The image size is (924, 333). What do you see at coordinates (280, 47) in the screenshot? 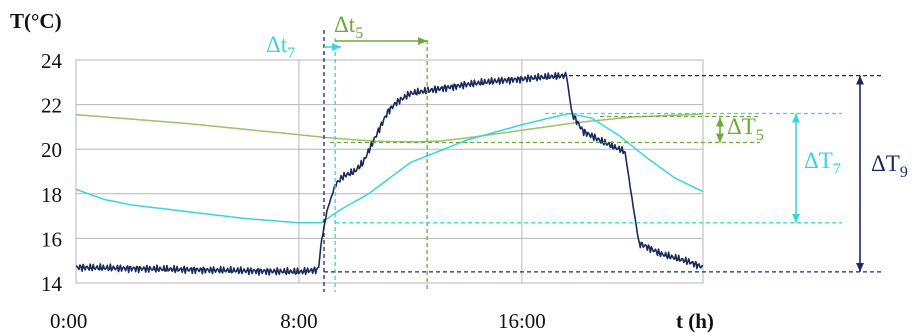
I see `dt7-label: Δt7` at bounding box center [280, 47].